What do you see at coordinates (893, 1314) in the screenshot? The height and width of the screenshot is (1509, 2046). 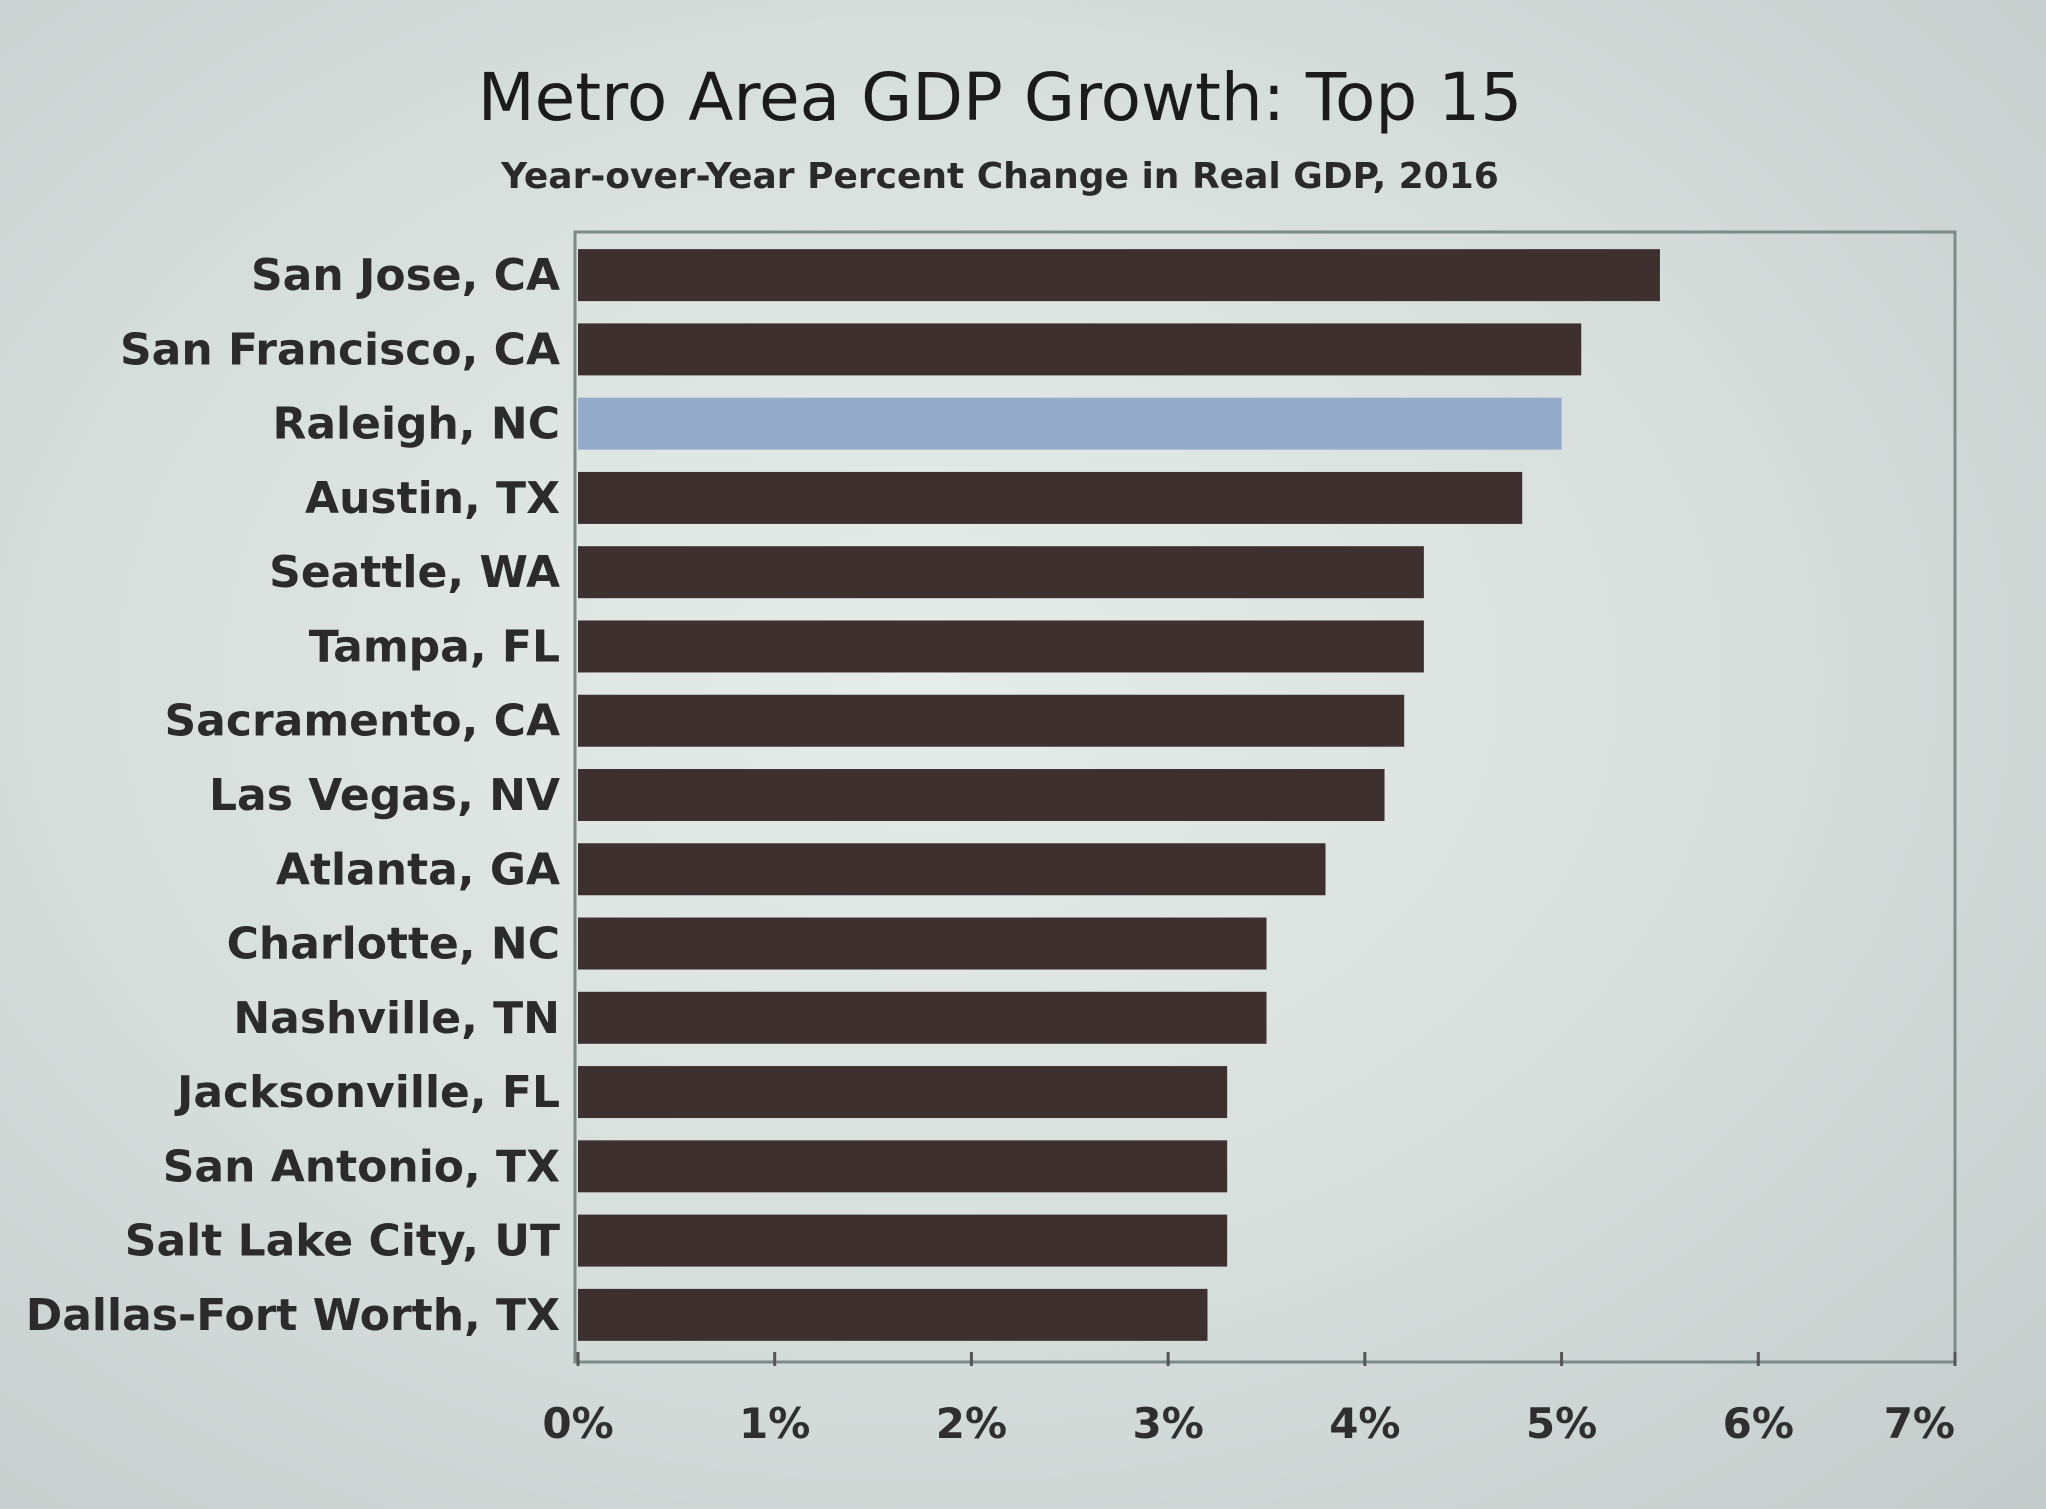 I see `bar-dallas-fort-worth-tx` at bounding box center [893, 1314].